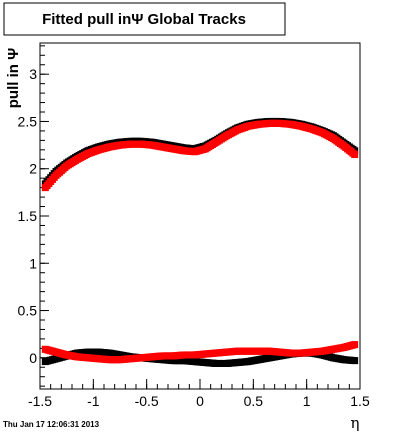 The width and height of the screenshot is (400, 438). What do you see at coordinates (200, 401) in the screenshot?
I see `x-tick-label: 0` at bounding box center [200, 401].